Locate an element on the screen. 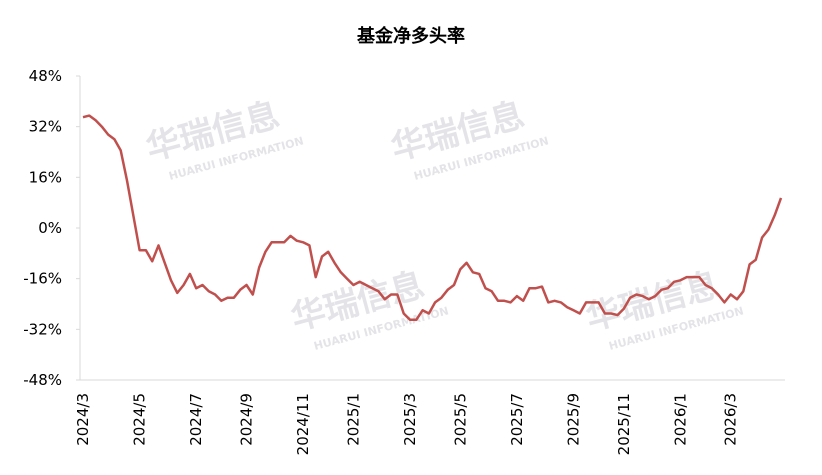 The image size is (822, 475). x-tick-label: 2025/3 is located at coordinates (410, 419).